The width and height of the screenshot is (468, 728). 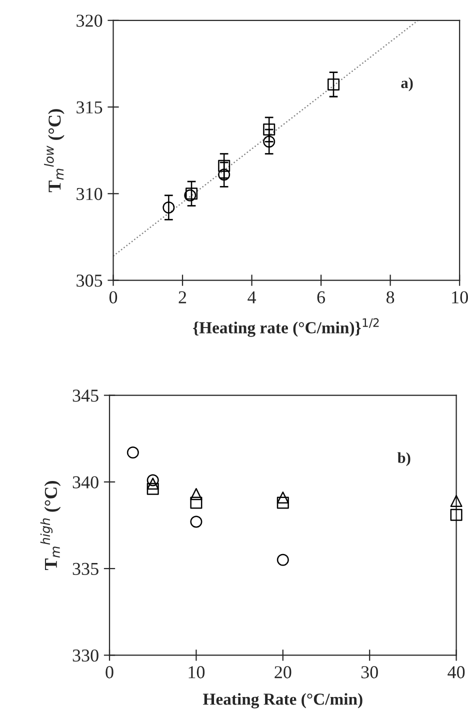 I want to click on x-axis-title: Heating Rate (°C/min), so click(x=282, y=700).